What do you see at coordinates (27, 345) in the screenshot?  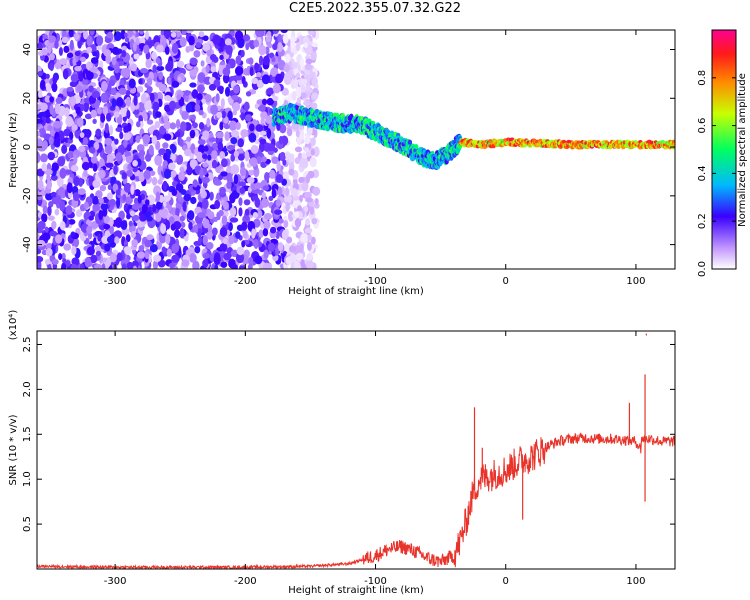 I see `snr-y-tick-label: 2.5` at bounding box center [27, 345].